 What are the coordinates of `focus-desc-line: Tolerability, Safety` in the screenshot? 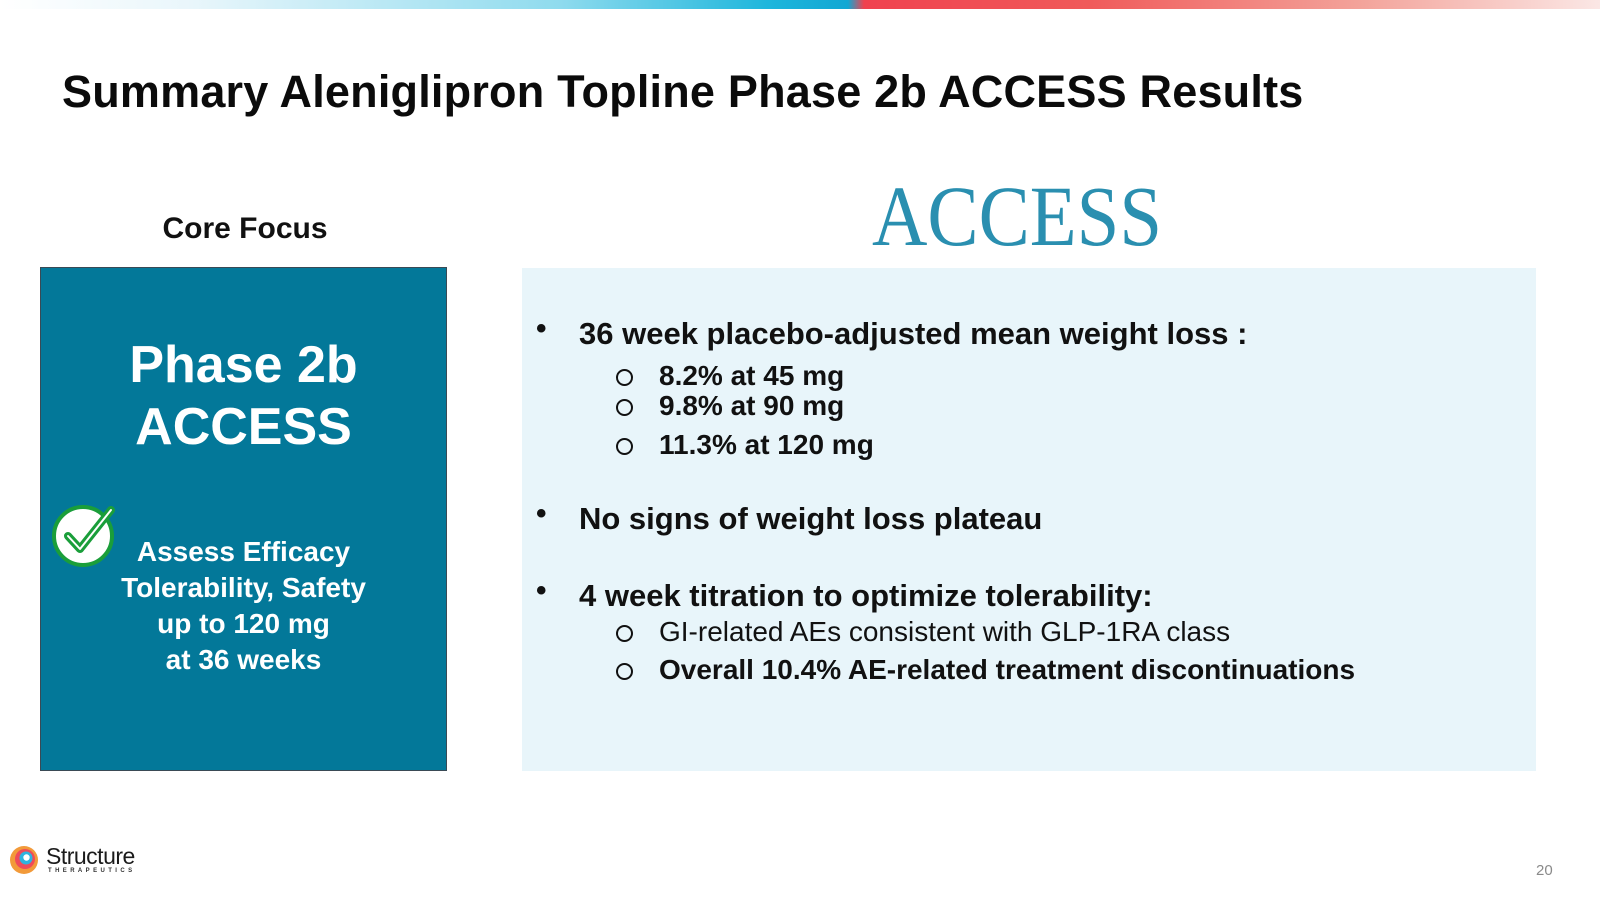 It's located at (243, 587).